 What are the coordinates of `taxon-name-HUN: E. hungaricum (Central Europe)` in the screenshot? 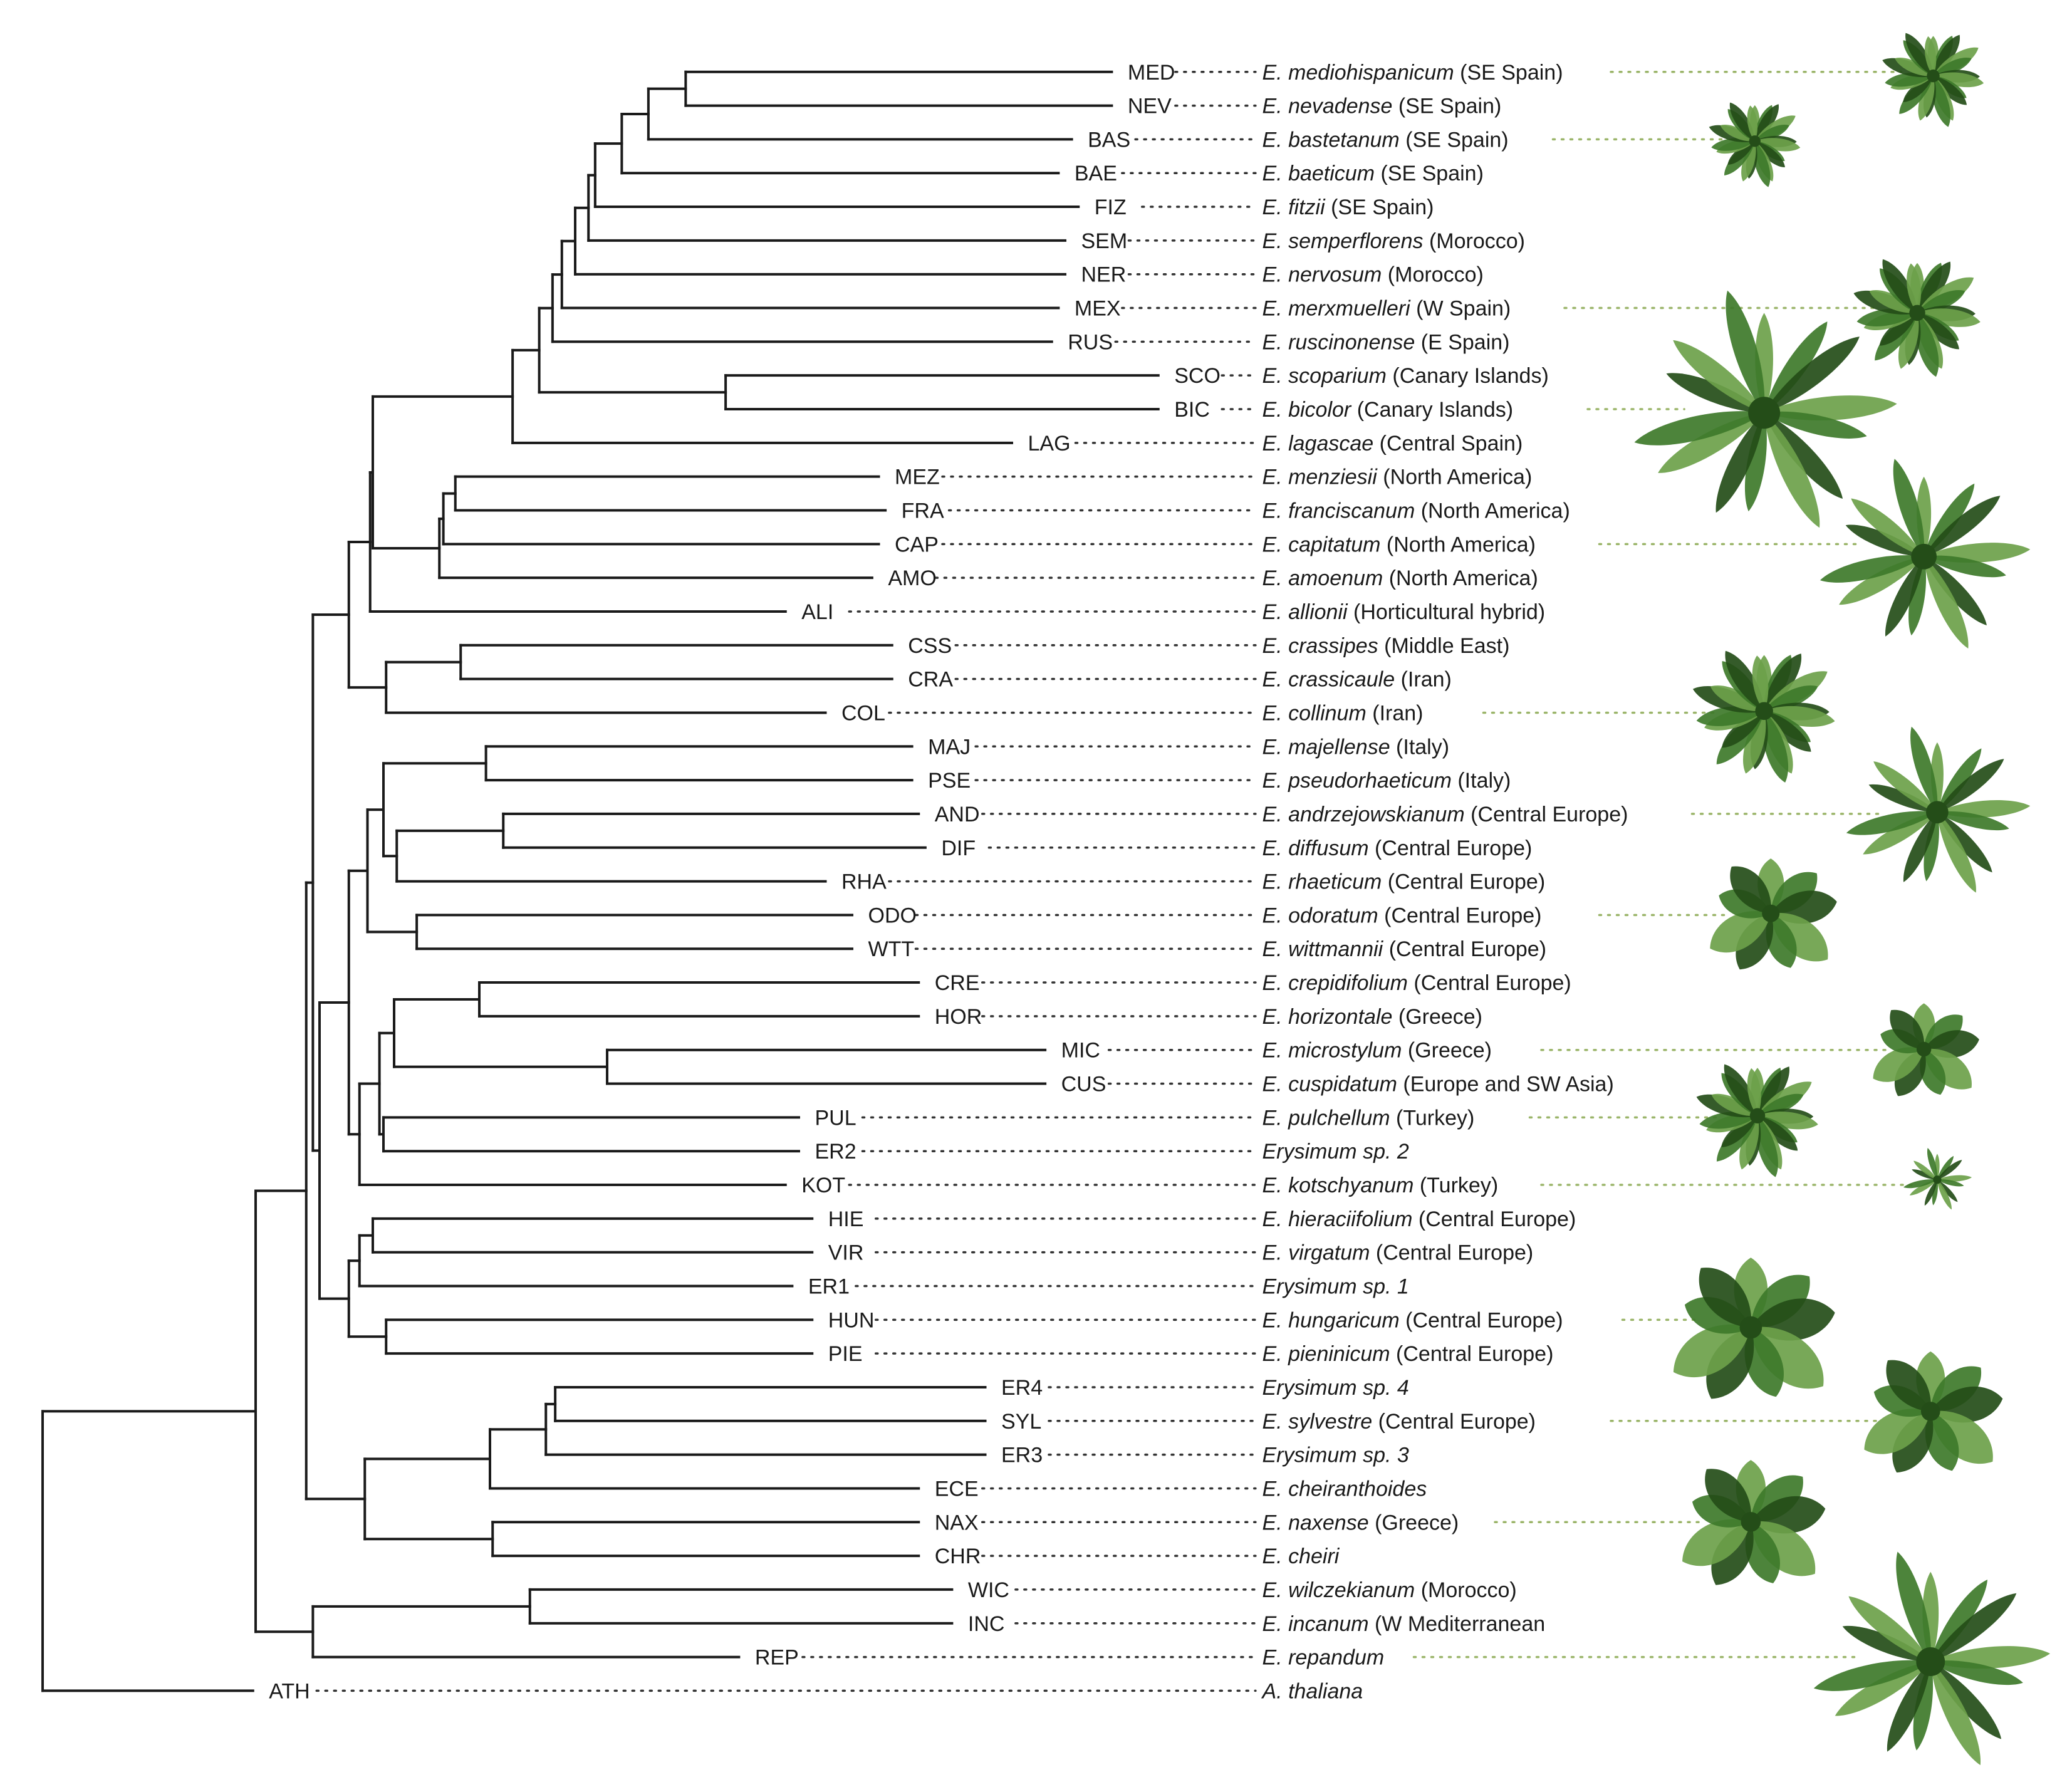 It's located at (1412, 1320).